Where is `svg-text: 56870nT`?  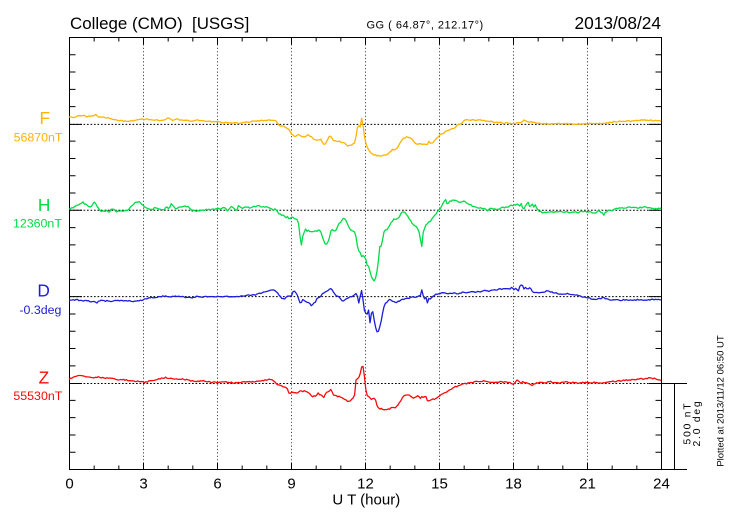
svg-text: 56870nT is located at coordinates (38, 138).